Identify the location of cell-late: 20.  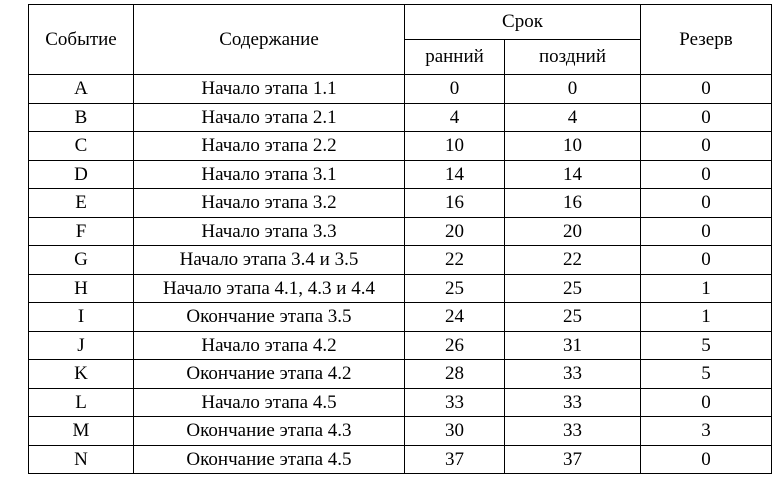
(572, 231).